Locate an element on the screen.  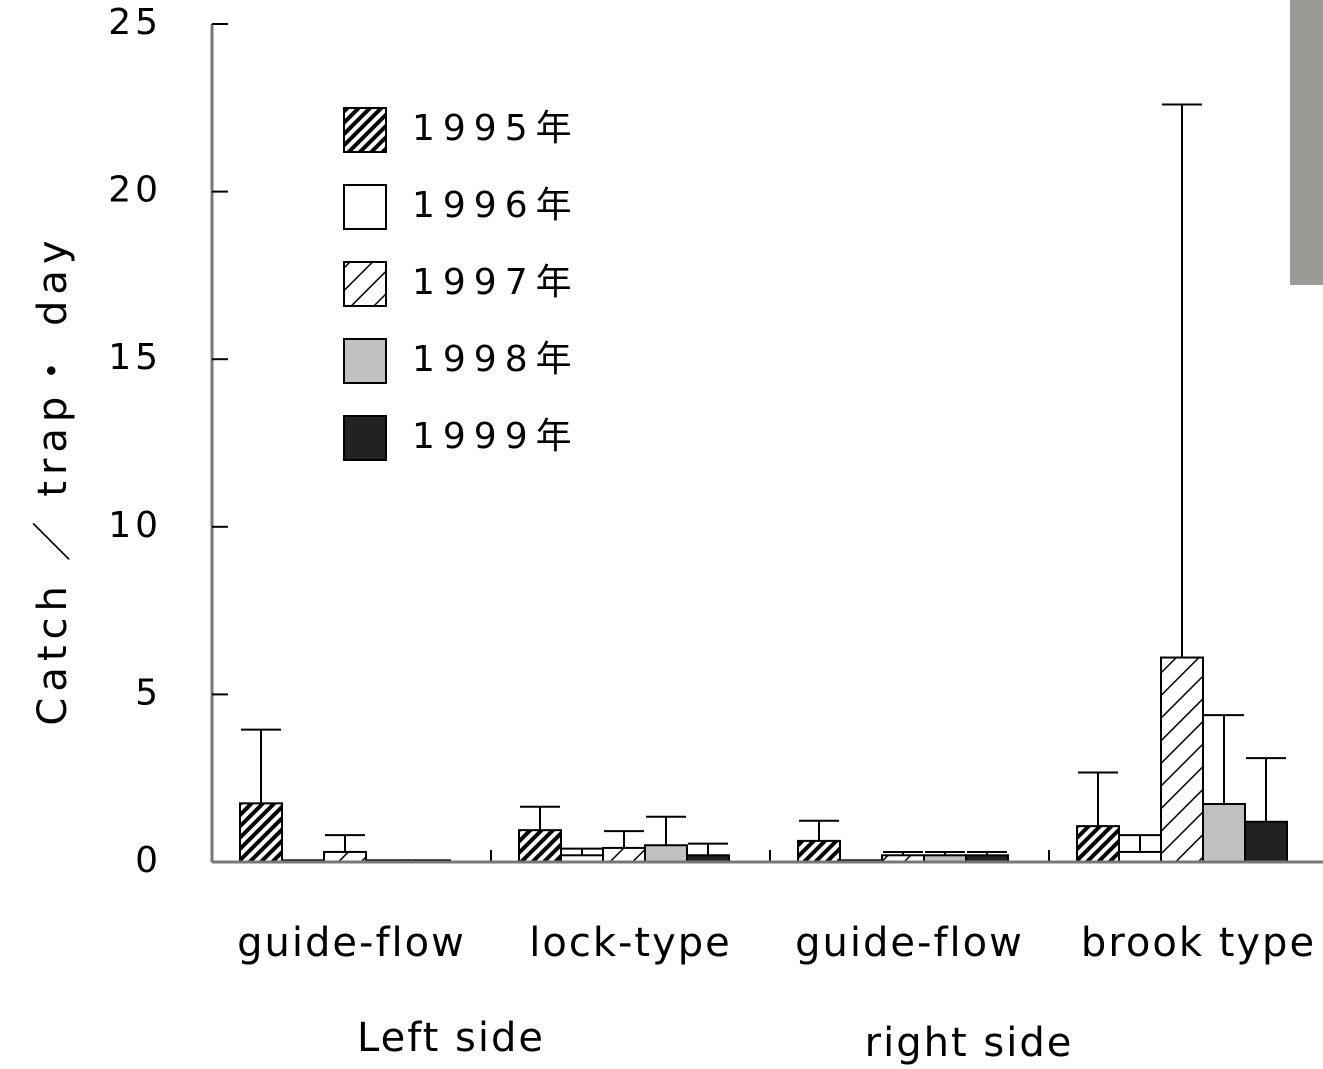
legend-label: 1996年 is located at coordinates (496, 205).